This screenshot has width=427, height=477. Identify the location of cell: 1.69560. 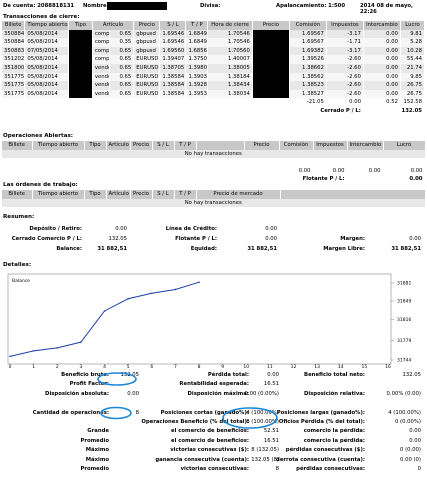
(173, 51).